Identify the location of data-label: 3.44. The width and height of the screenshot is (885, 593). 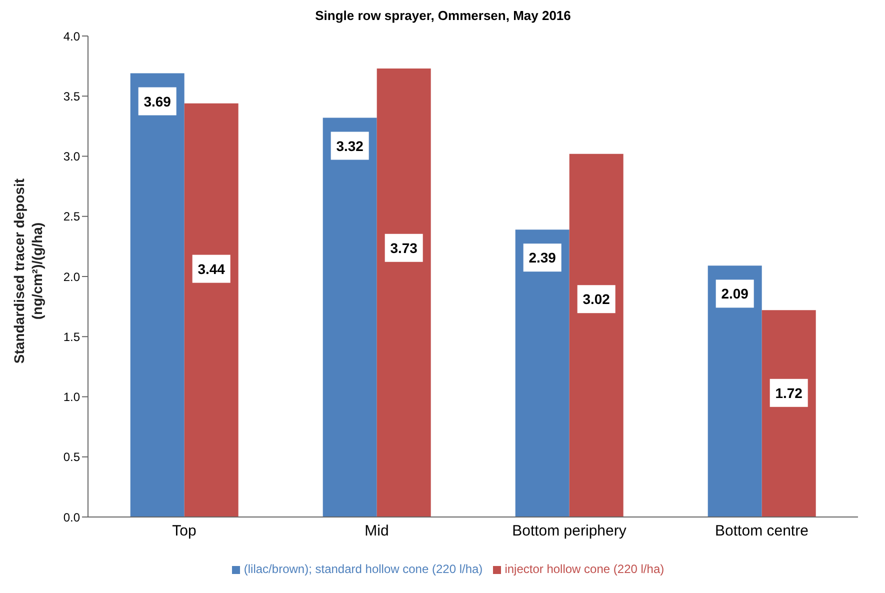
(212, 268).